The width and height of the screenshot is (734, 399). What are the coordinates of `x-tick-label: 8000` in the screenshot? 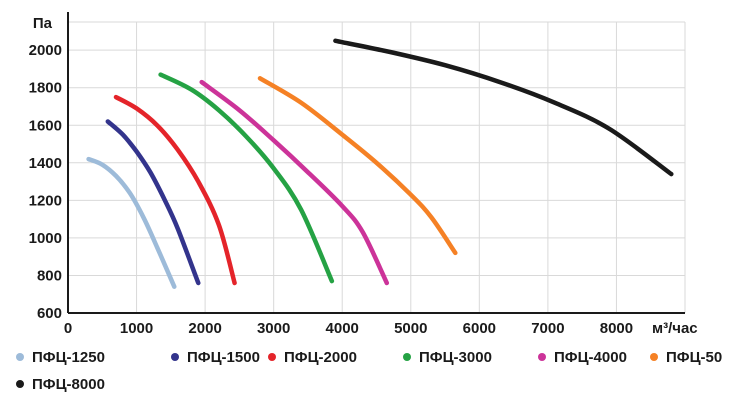 It's located at (616, 328).